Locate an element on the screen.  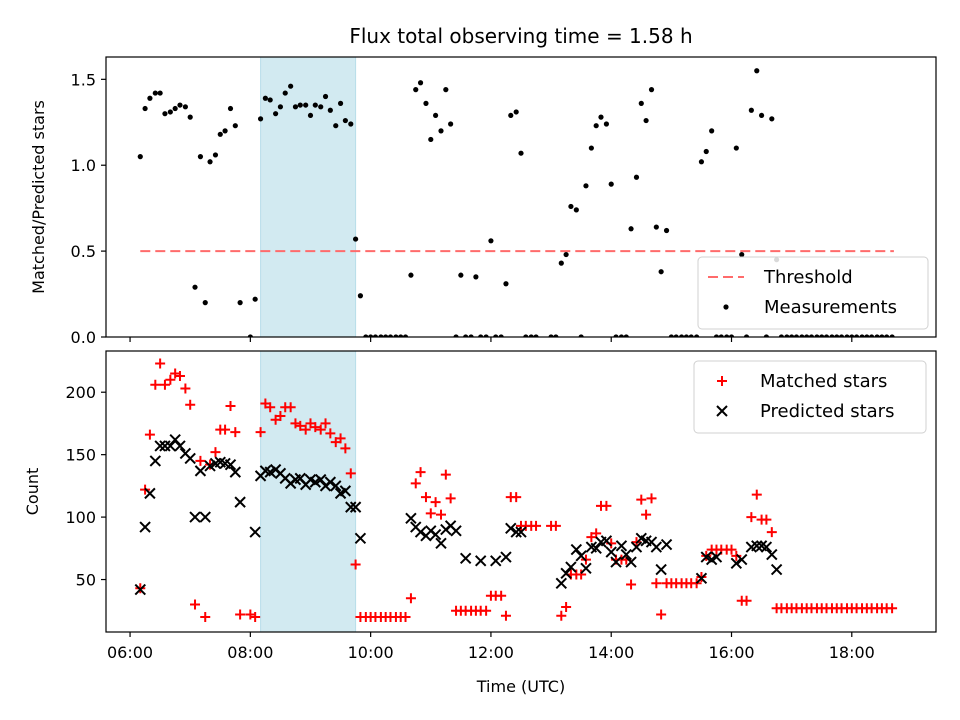
x-tick-label: 10:00 is located at coordinates (371, 652).